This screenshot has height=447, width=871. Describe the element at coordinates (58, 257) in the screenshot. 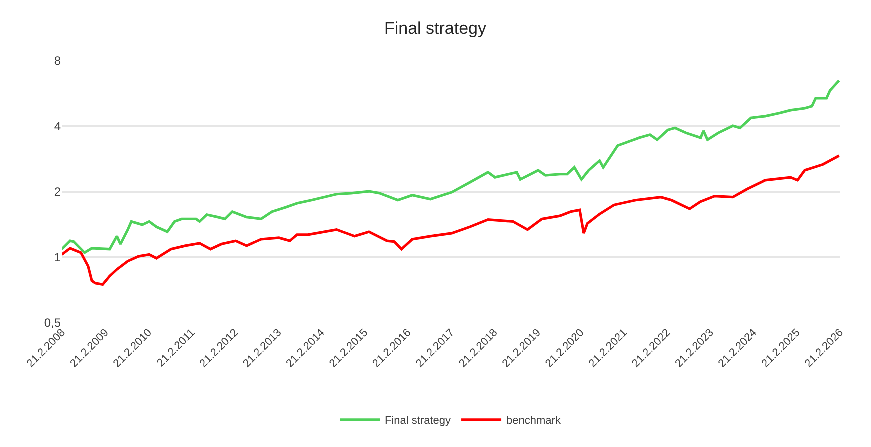

I see `y-tick-label: 1` at that location.